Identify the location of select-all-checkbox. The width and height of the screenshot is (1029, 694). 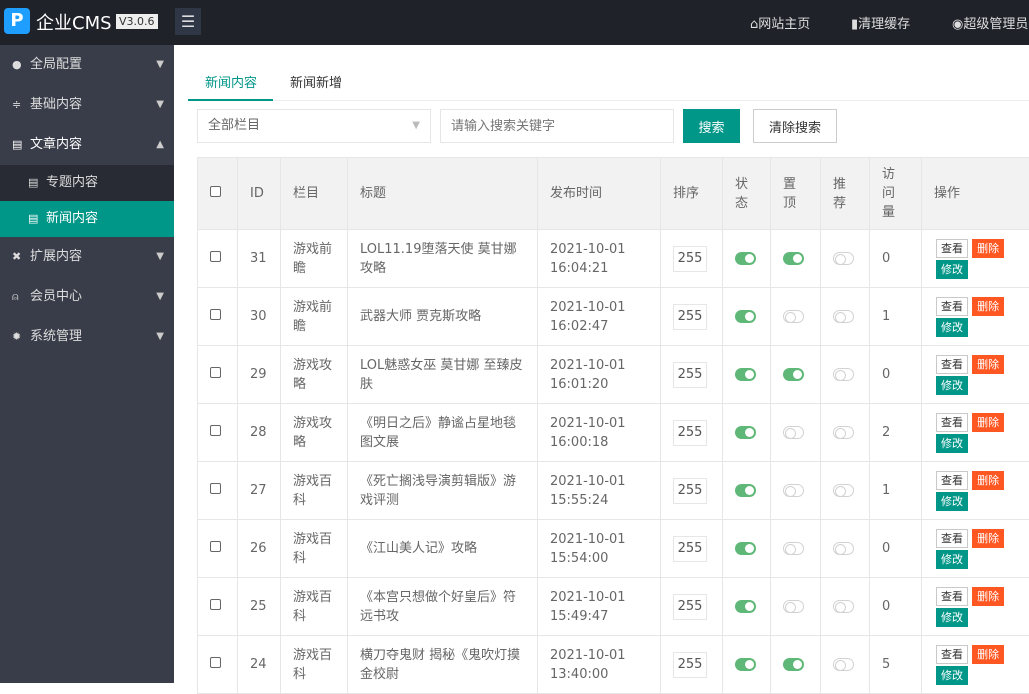
(215, 191).